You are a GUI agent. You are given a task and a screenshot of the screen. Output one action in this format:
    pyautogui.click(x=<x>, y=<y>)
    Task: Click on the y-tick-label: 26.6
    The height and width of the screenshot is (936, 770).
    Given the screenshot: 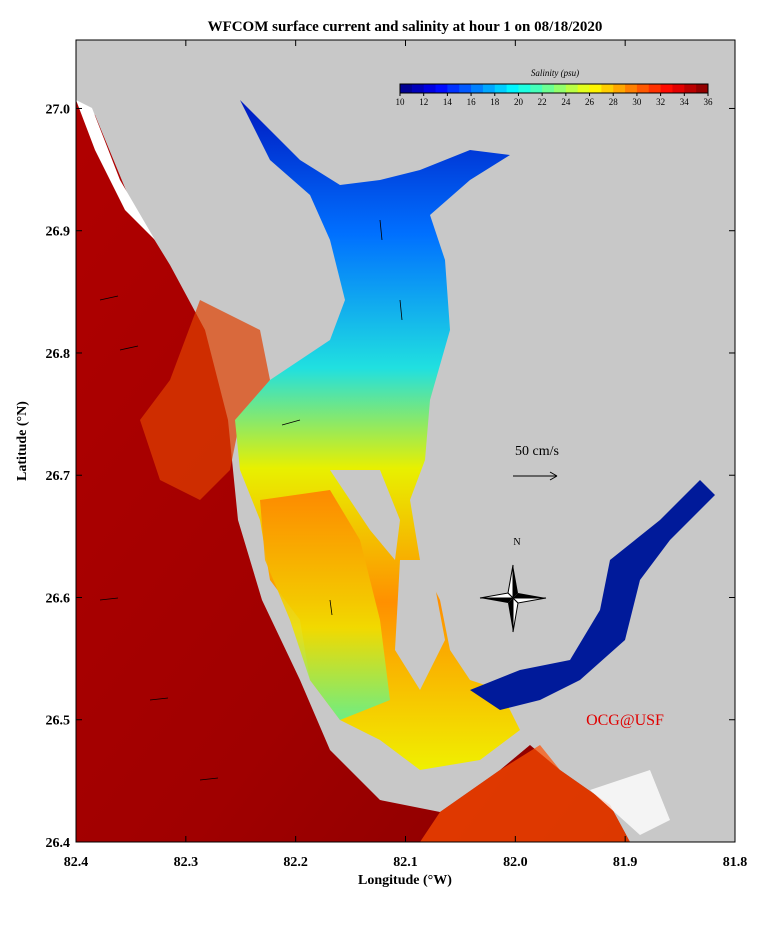 What is the action you would take?
    pyautogui.click(x=58, y=598)
    